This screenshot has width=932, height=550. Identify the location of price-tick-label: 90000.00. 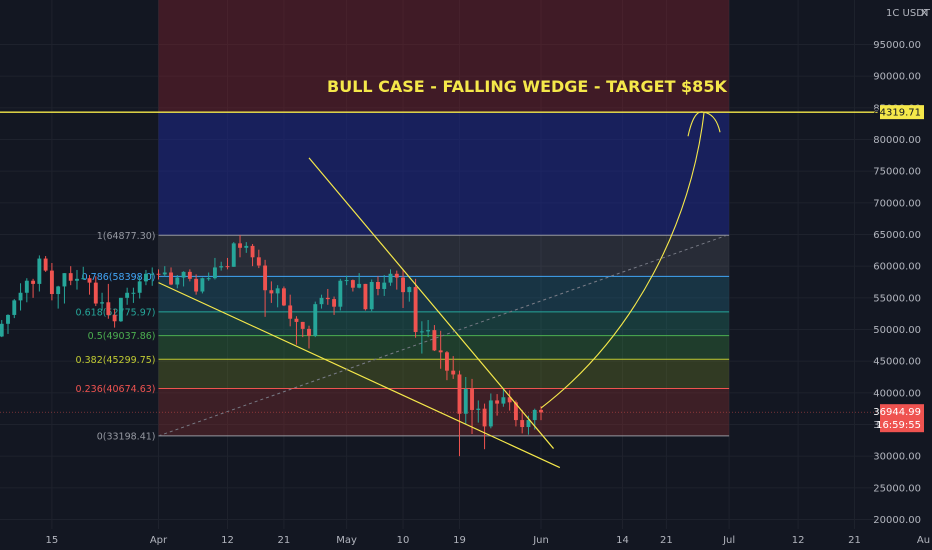
(897, 77).